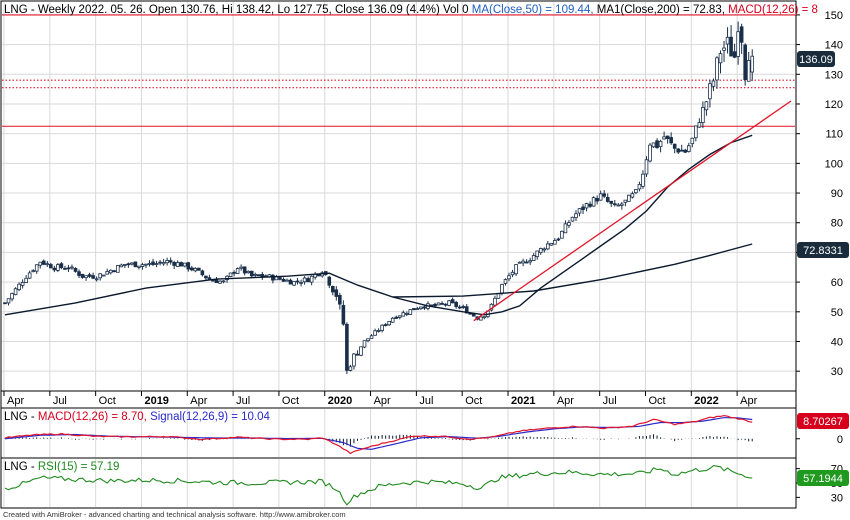  I want to click on macd-pane-border, so click(398, 433).